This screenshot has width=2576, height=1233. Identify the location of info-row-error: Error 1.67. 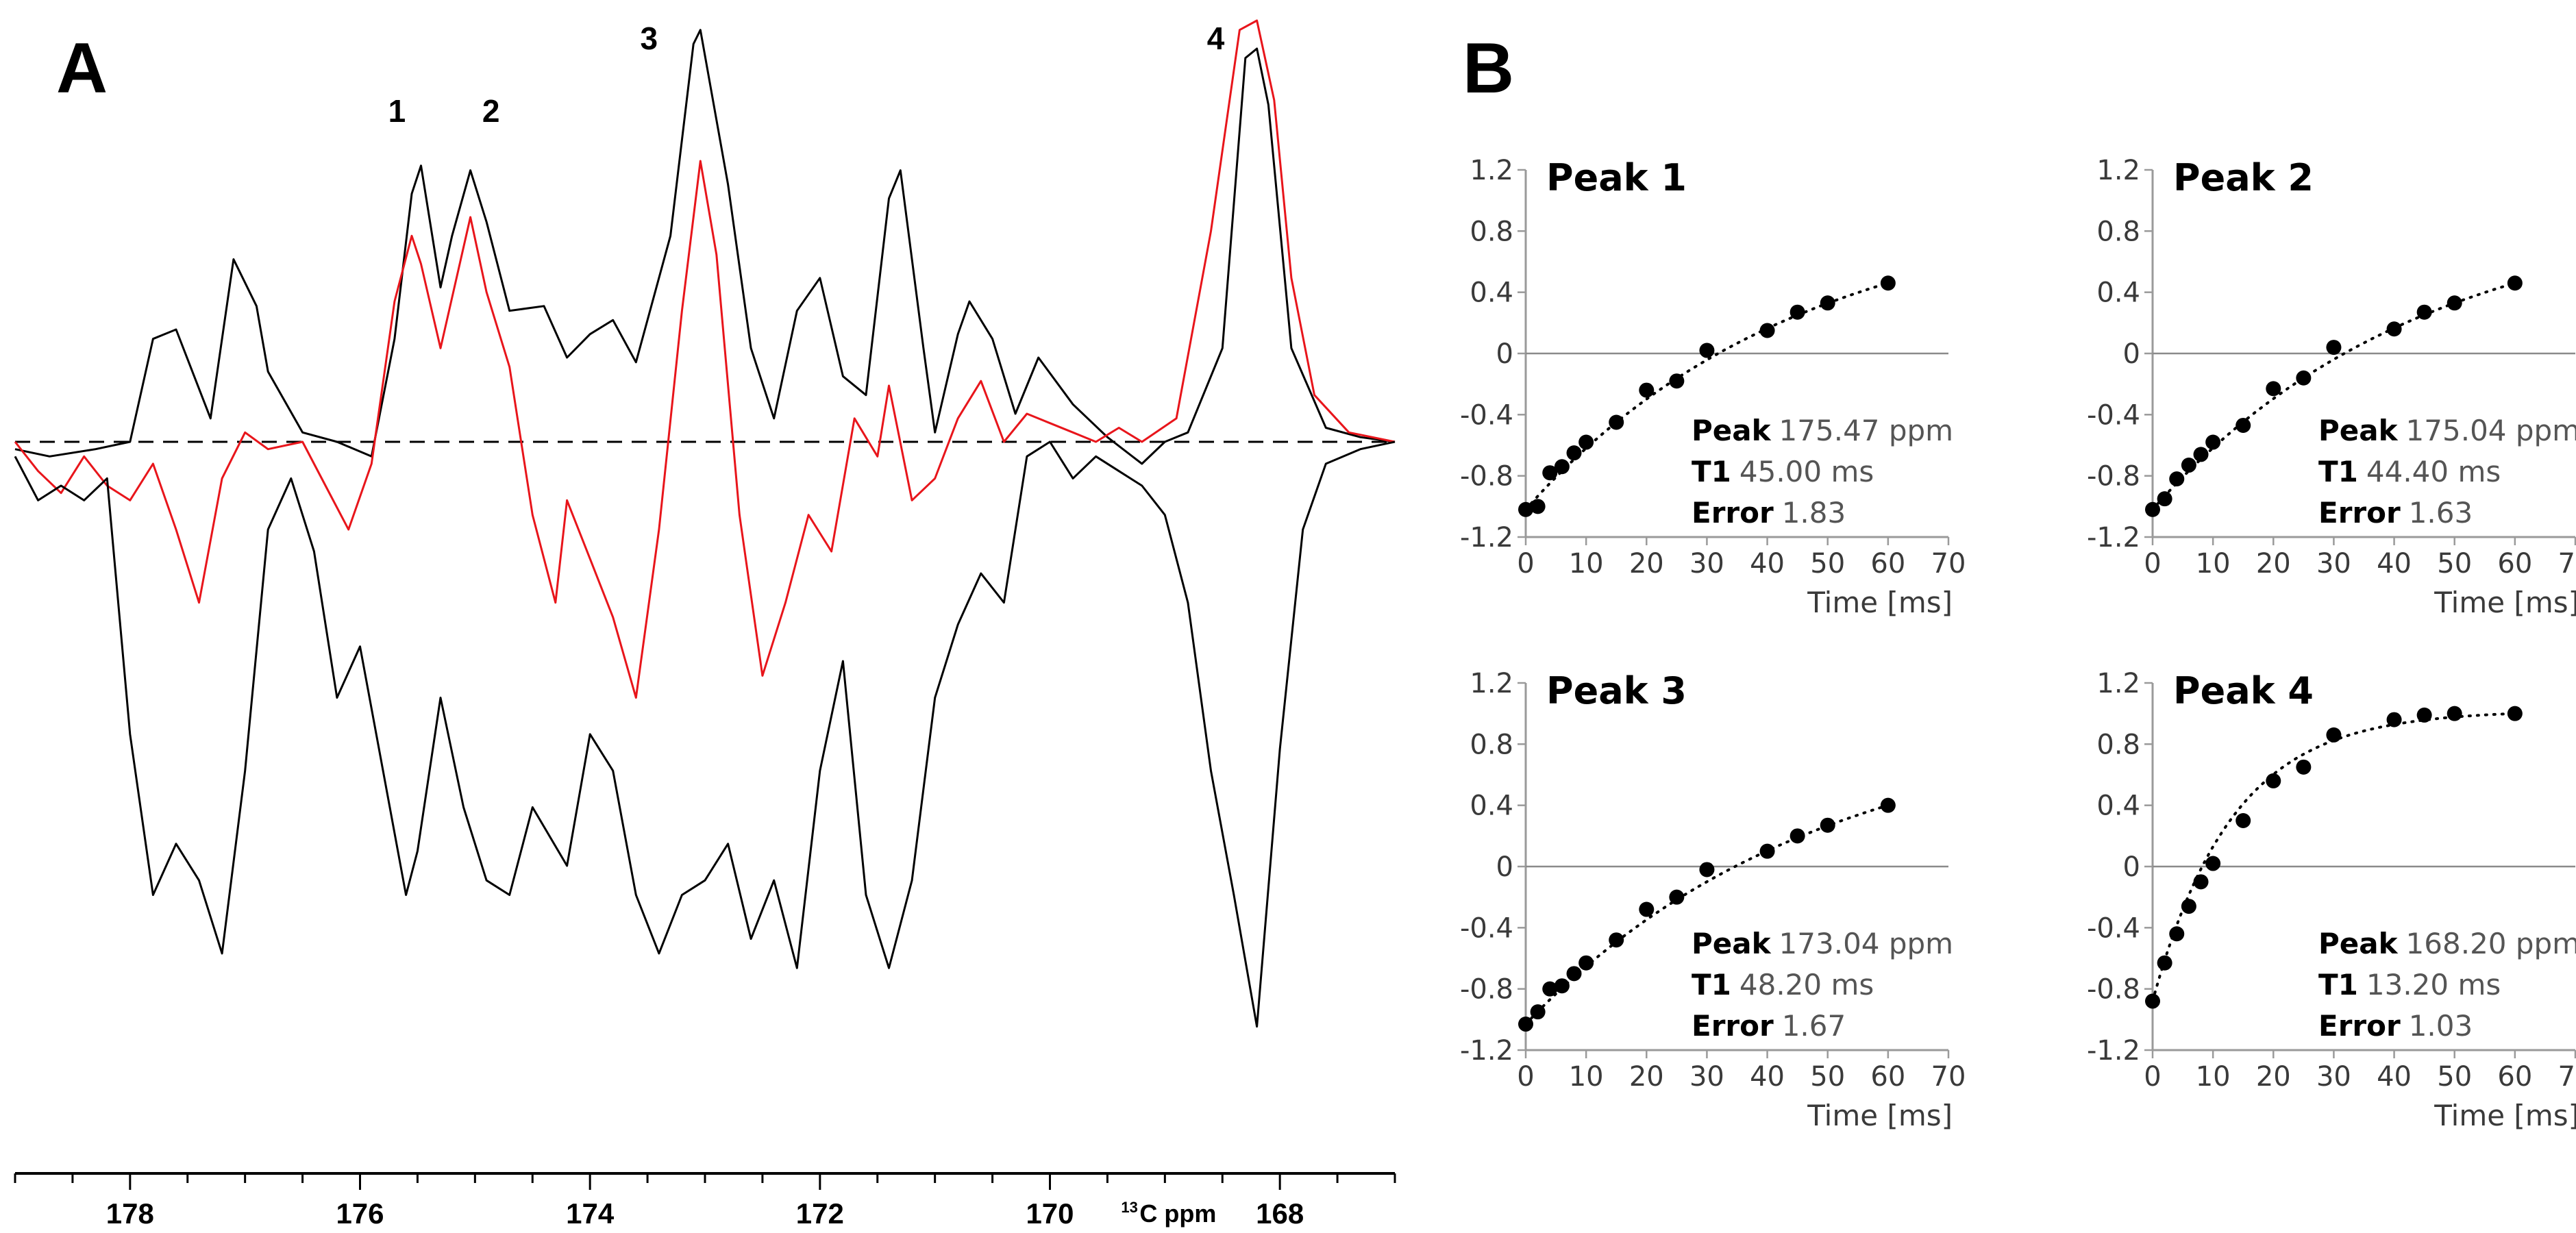
(1769, 1026).